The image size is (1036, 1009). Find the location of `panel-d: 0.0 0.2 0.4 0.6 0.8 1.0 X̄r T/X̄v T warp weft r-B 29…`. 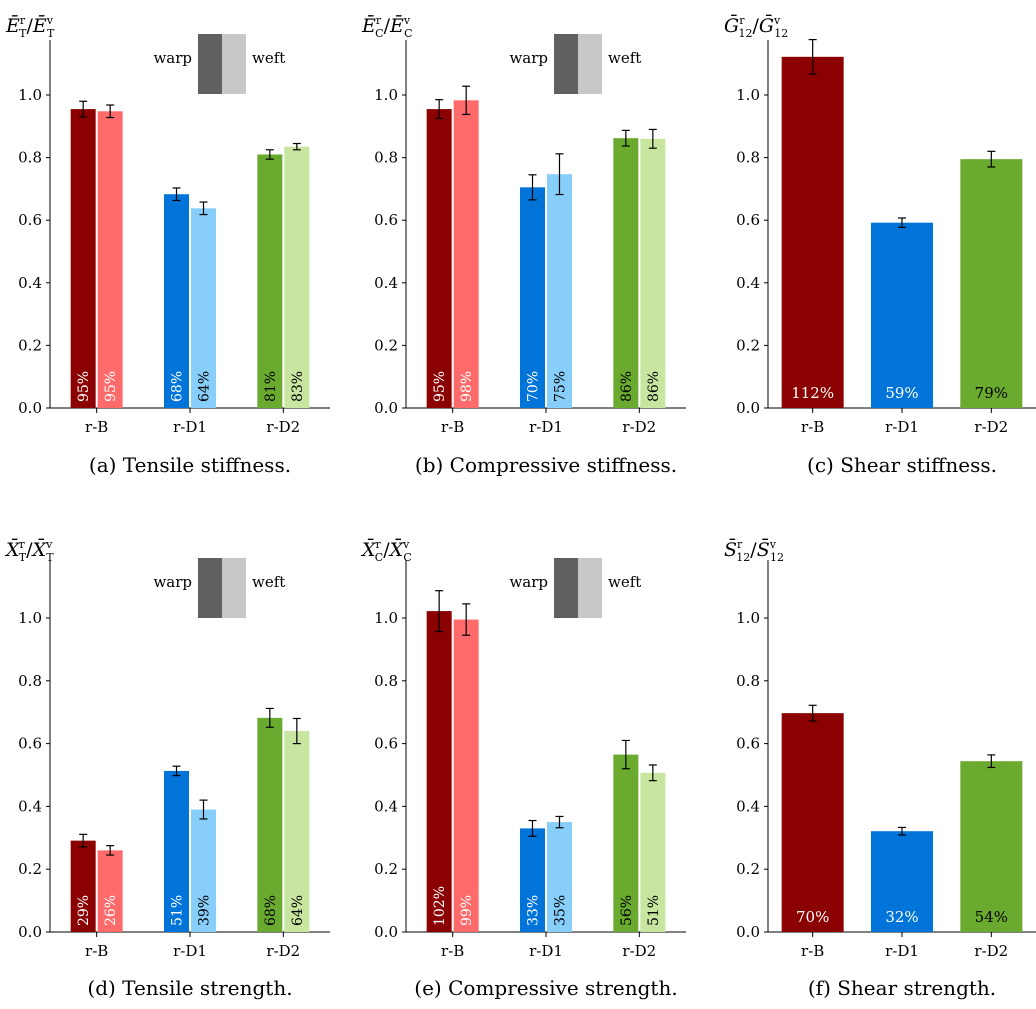

panel-d: 0.0 0.2 0.4 0.6 0.8 1.0 X̄r T/X̄v T warp weft r-B 29… is located at coordinates (167, 769).